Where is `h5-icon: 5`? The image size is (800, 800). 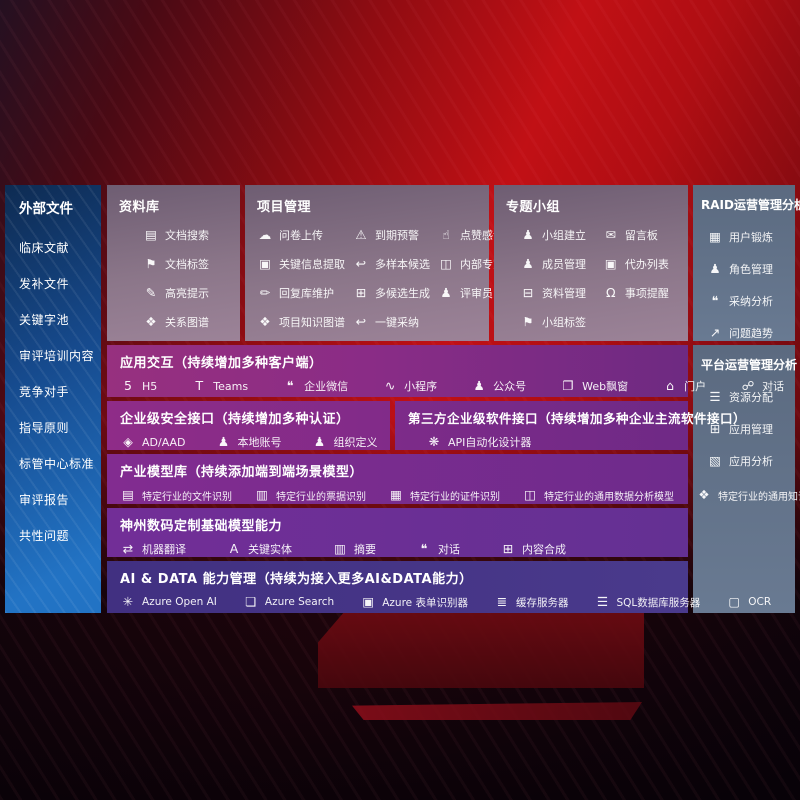
h5-icon: 5 is located at coordinates (128, 385).